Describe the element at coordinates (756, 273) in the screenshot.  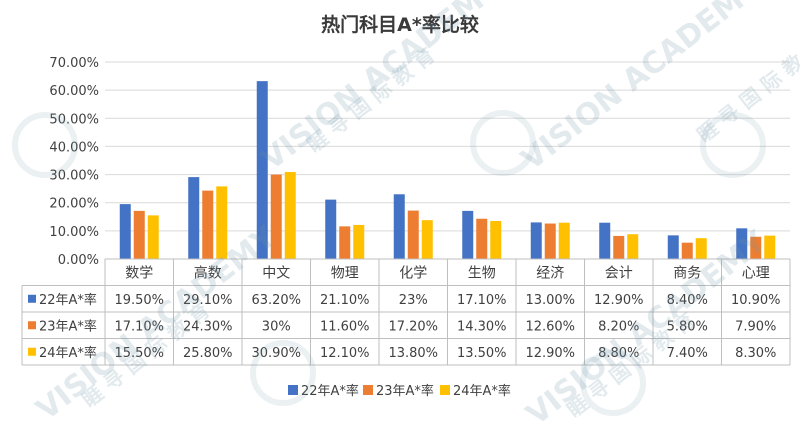
I see `x-tick-label: 心理` at that location.